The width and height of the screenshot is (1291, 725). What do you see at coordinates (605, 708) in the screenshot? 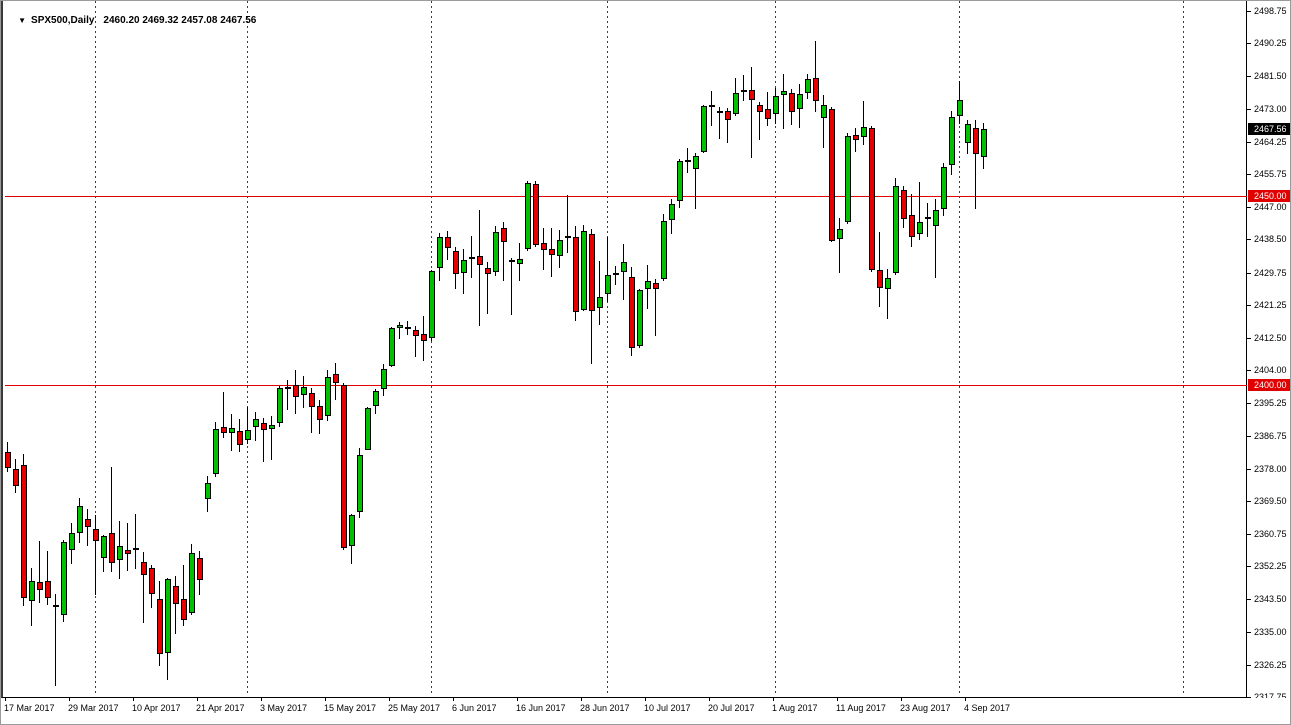
I see `time-tick-label: 28 Jun 2017` at bounding box center [605, 708].